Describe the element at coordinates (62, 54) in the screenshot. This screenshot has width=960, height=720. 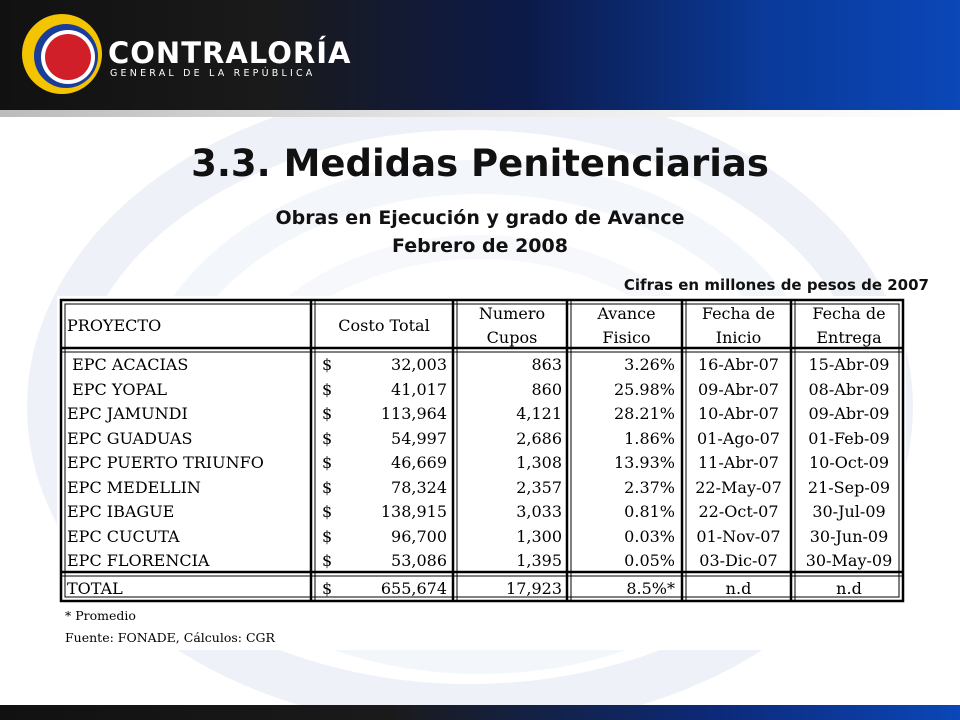
I see `contraloria-logo-icon` at that location.